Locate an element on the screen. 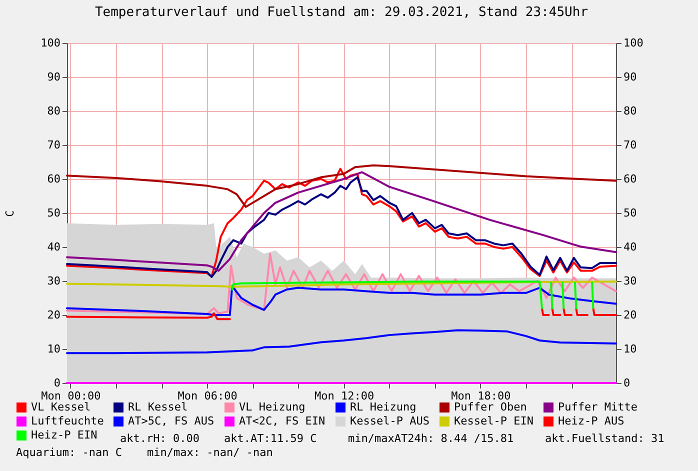 The width and height of the screenshot is (698, 471). y-tick-label: 10 is located at coordinates (53, 349).